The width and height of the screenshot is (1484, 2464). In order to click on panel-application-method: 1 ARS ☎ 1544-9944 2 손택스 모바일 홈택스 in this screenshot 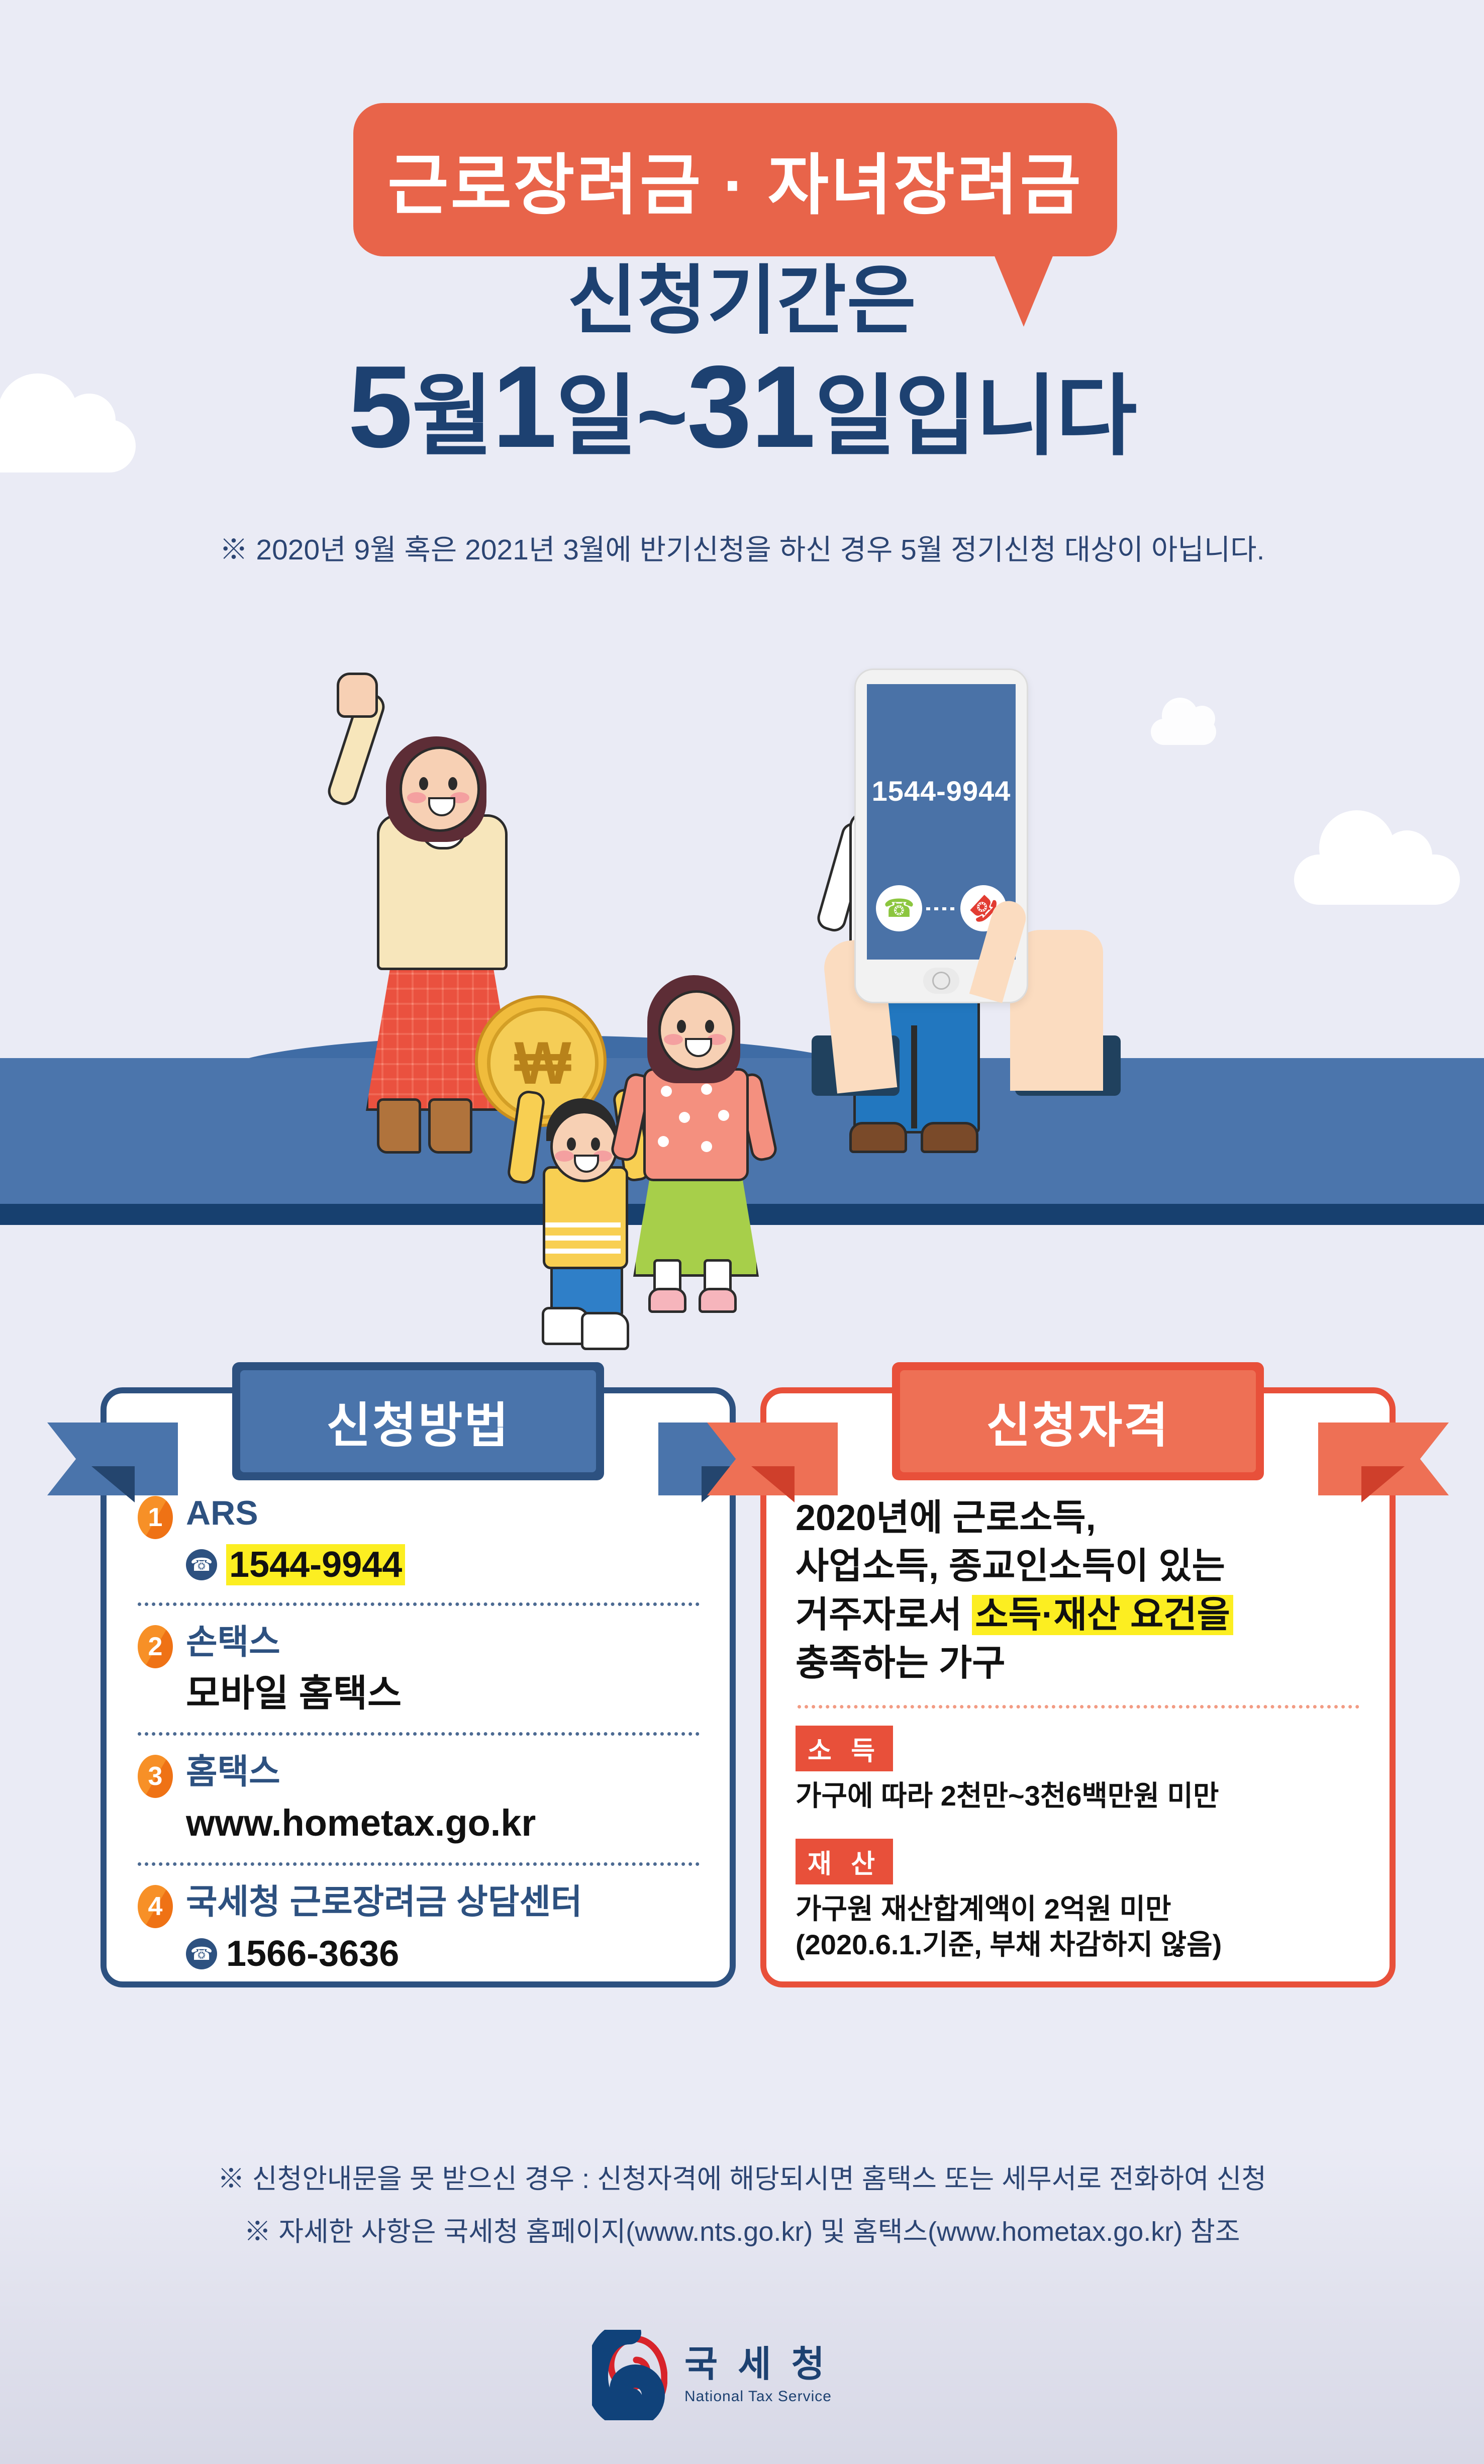, I will do `click(418, 1674)`.